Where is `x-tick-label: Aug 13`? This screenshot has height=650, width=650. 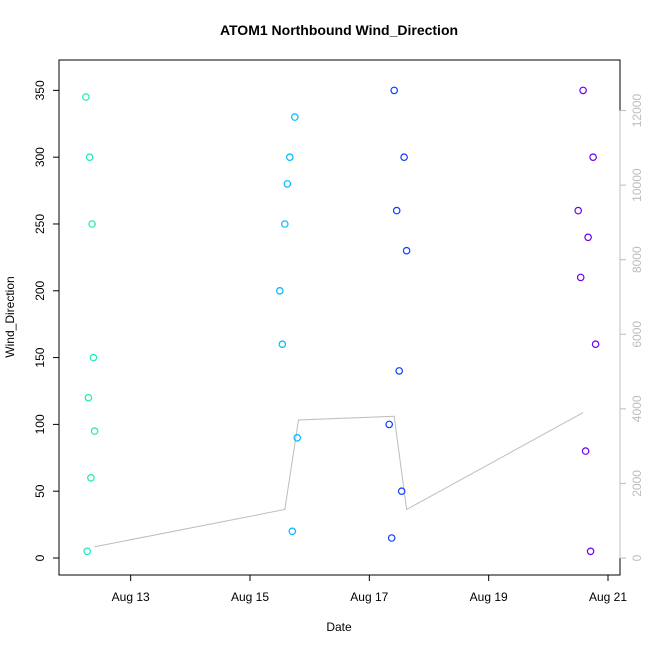
x-tick-label: Aug 13 is located at coordinates (131, 597).